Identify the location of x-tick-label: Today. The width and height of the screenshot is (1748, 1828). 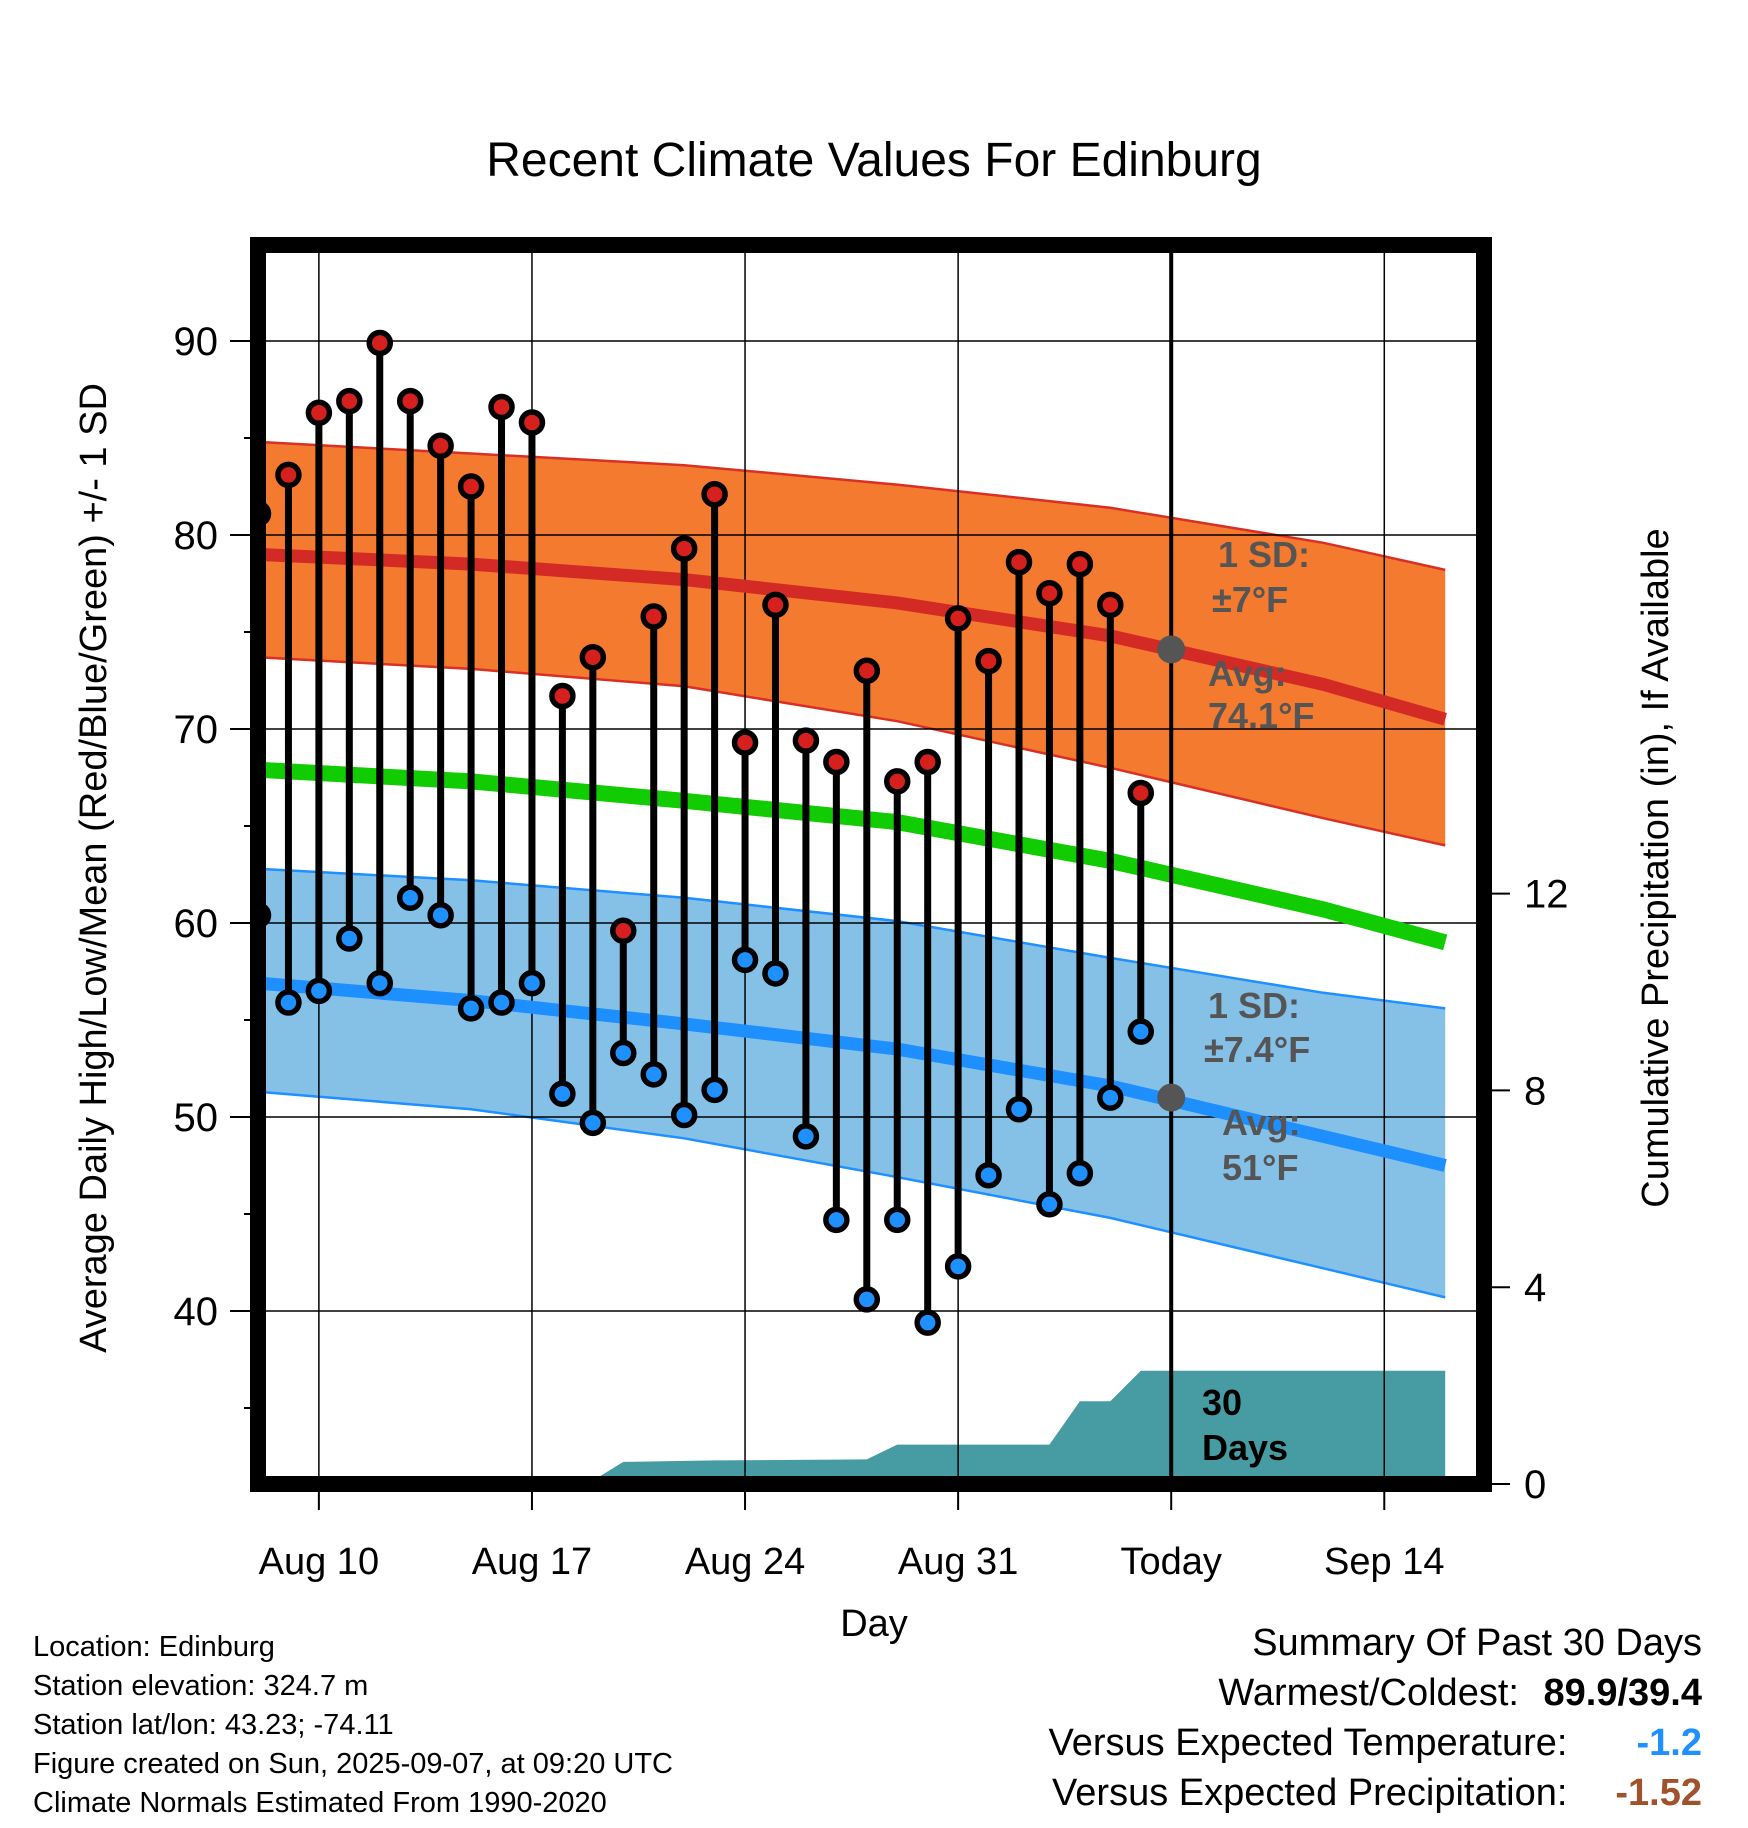
(1170, 1562).